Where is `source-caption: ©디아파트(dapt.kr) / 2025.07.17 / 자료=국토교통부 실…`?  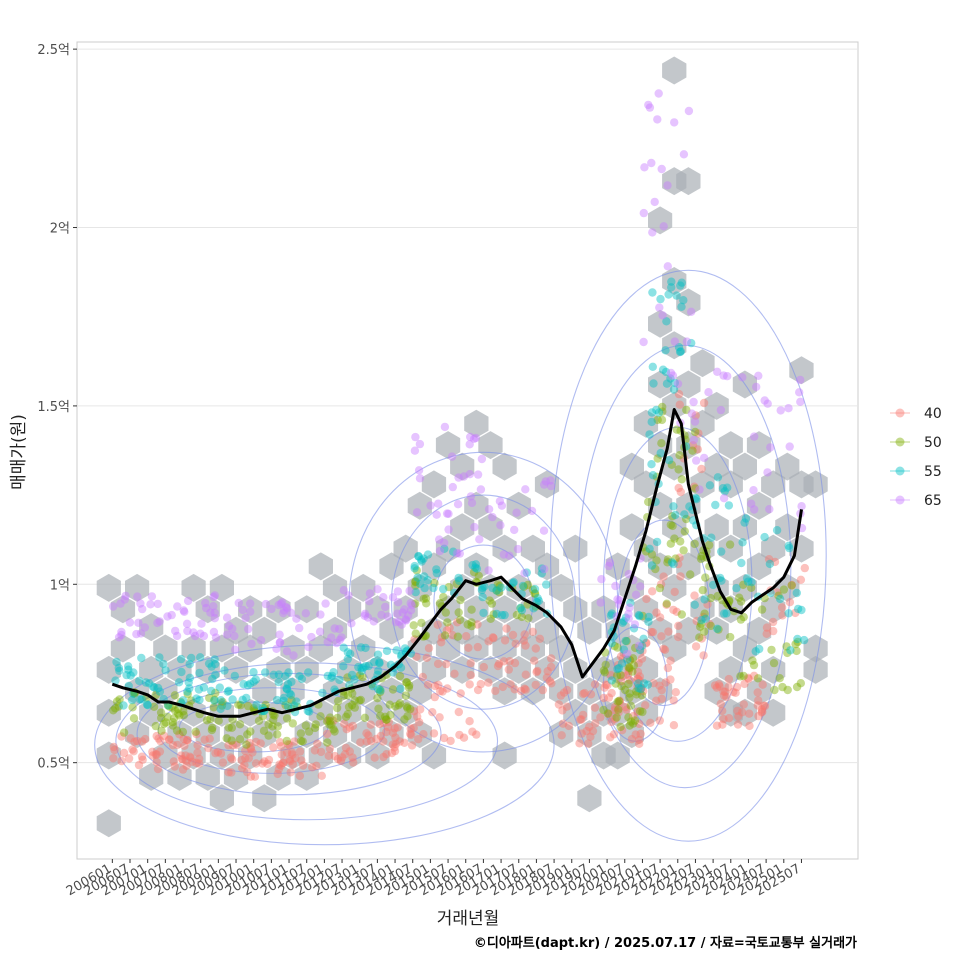 source-caption: ©디아파트(dapt.kr) / 2025.07.17 / 자료=국토교통부 실… is located at coordinates (665, 943).